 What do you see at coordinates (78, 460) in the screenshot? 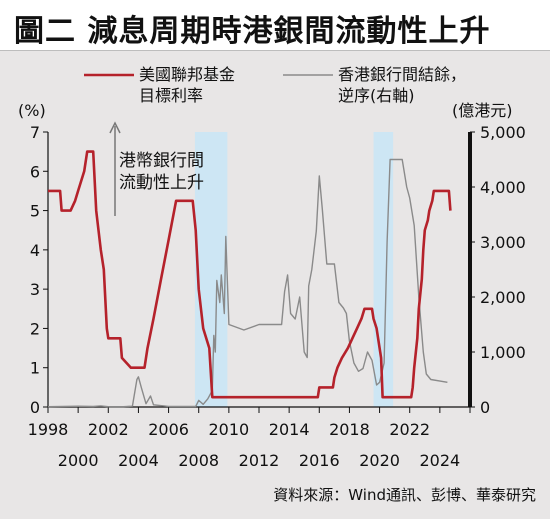
I see `x-tick-label-bottom: 2000` at bounding box center [78, 460].